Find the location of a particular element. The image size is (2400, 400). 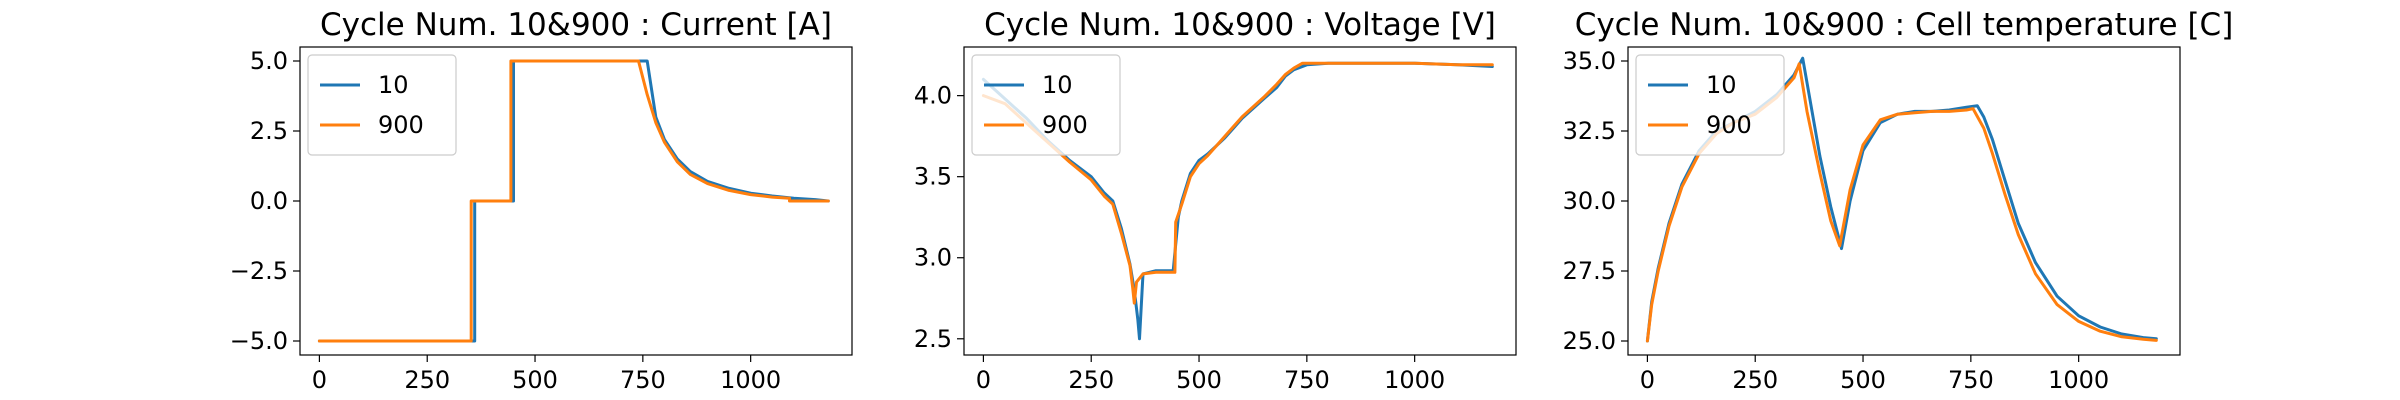

chart-title: Cycle Num. 10&900 : Current [A] is located at coordinates (576, 25).